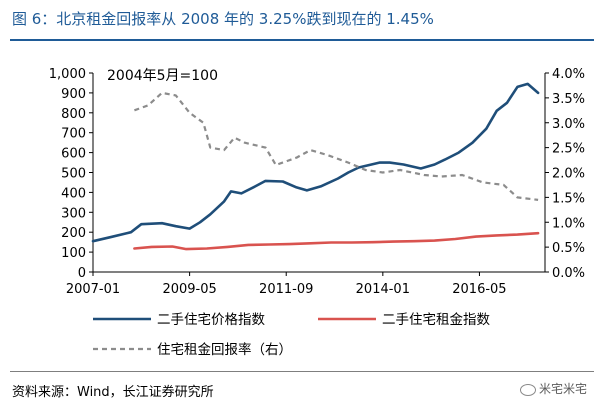 The height and width of the screenshot is (414, 604). What do you see at coordinates (162, 76) in the screenshot?
I see `chart-annotation: 2004年5月=100` at bounding box center [162, 76].